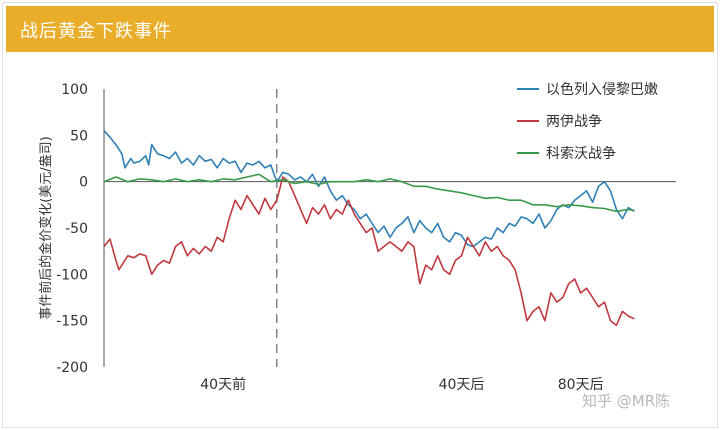 The height and width of the screenshot is (430, 720). What do you see at coordinates (72, 275) in the screenshot?
I see `y-tick-label: -100` at bounding box center [72, 275].